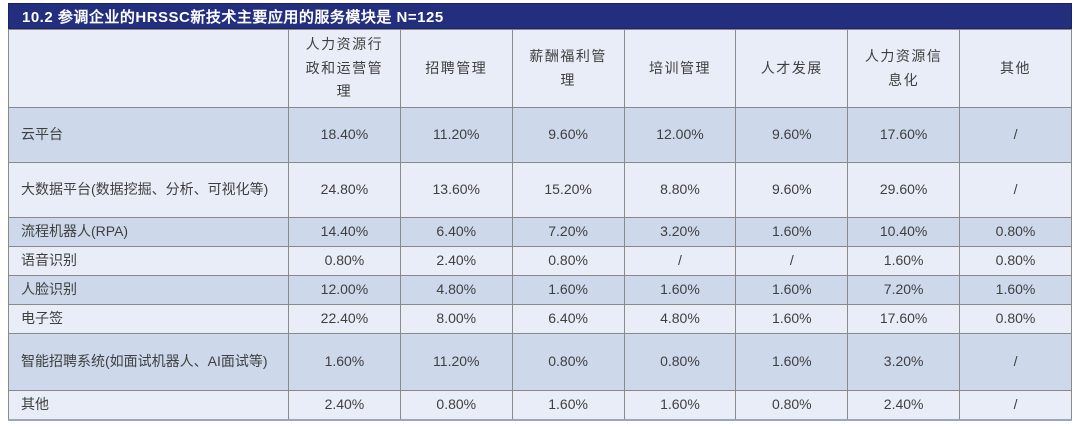 Image resolution: width=1080 pixels, height=427 pixels. Describe the element at coordinates (344, 68) in the screenshot. I see `column-header-1: 人力资源行政和运营管理` at that location.